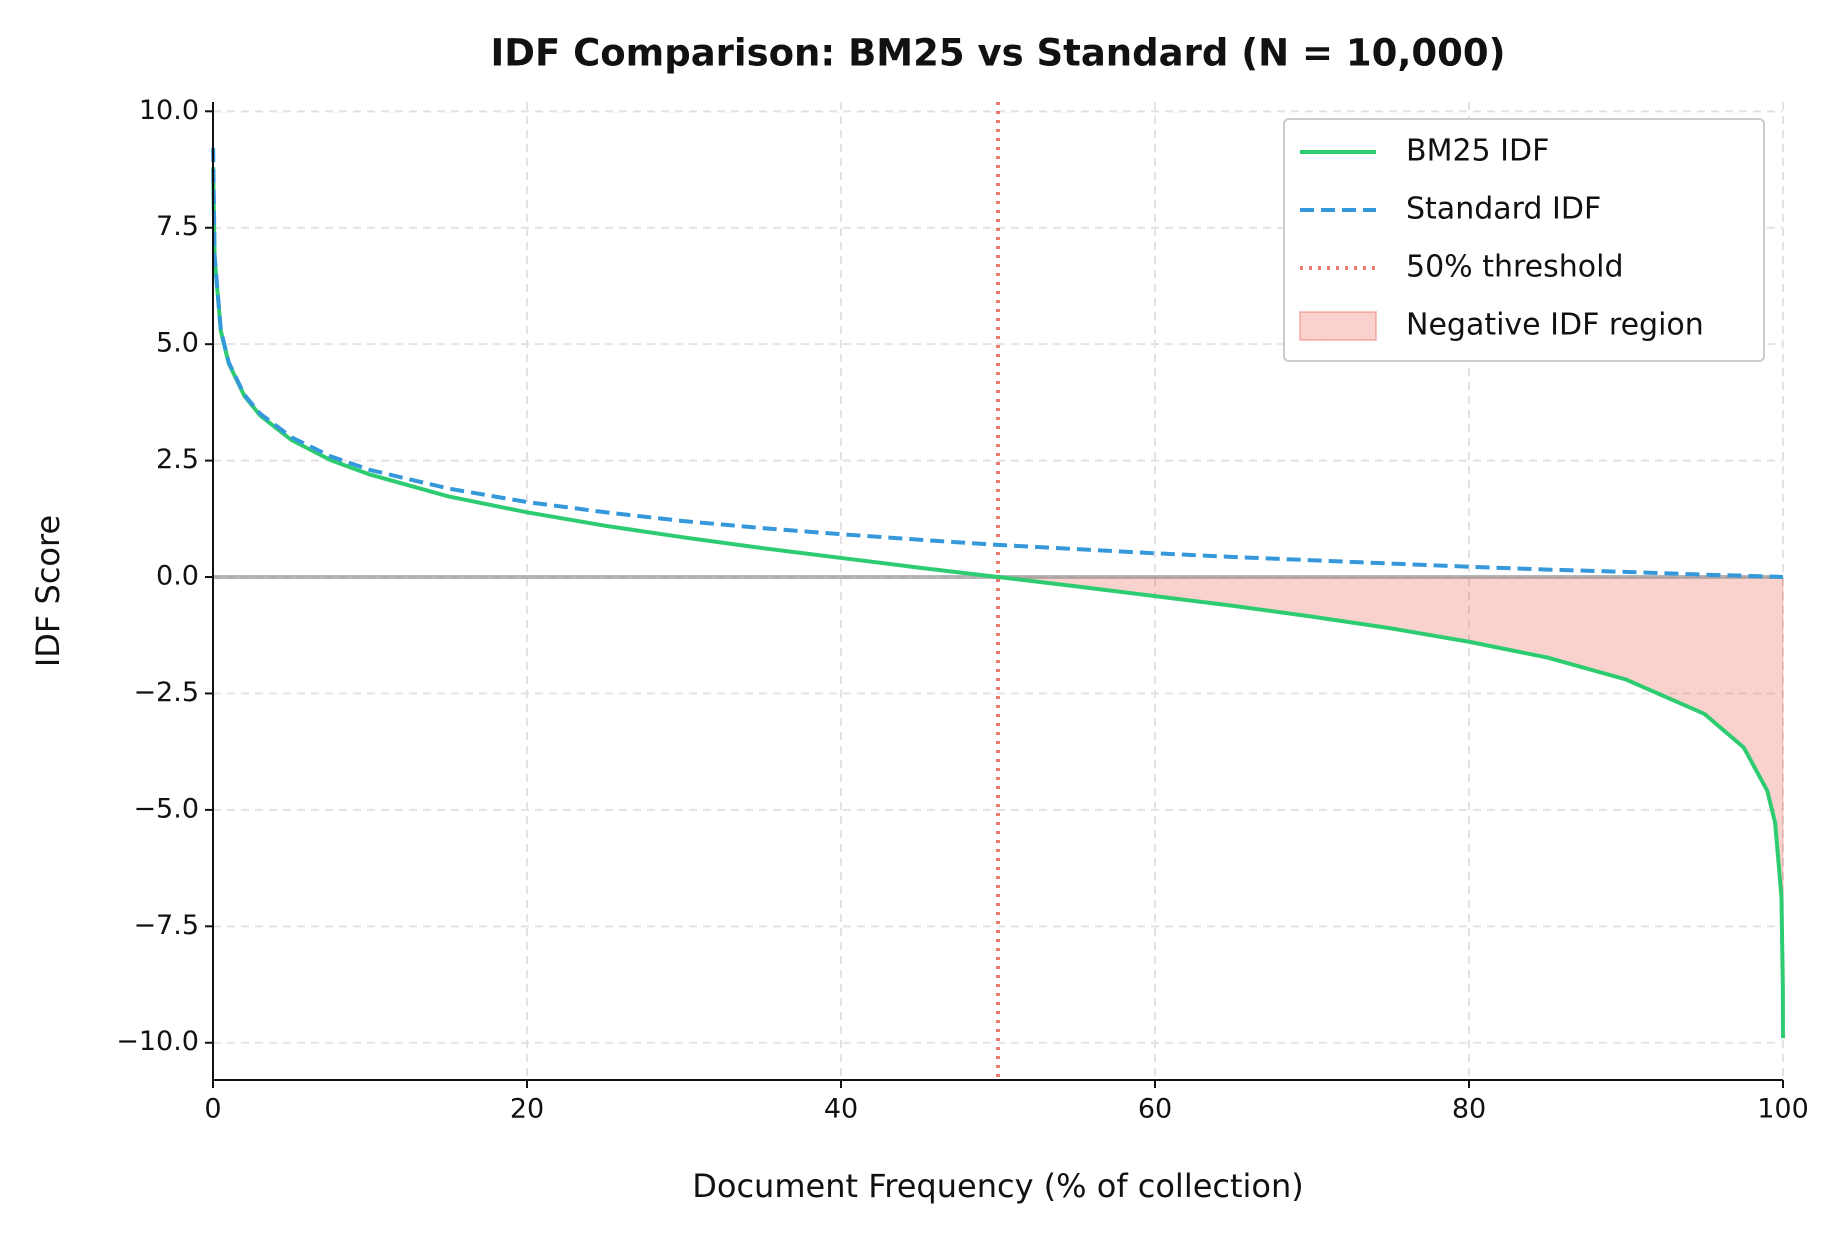 This screenshot has width=1834, height=1234. Describe the element at coordinates (169, 110) in the screenshot. I see `y-tick-label: 10.0` at that location.